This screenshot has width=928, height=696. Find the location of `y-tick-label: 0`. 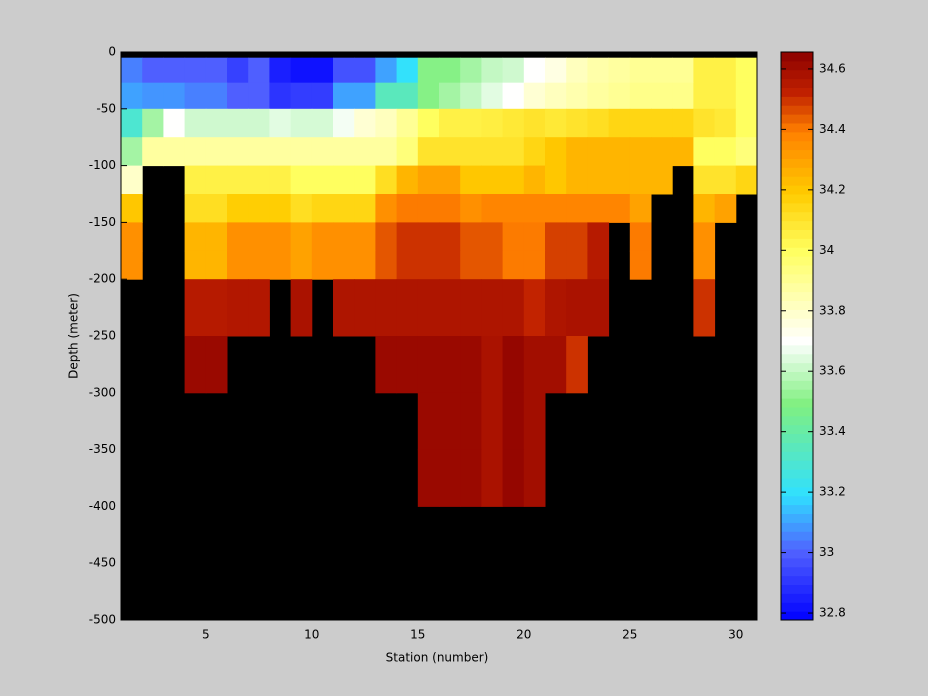

y-tick-label: 0 is located at coordinates (112, 52).